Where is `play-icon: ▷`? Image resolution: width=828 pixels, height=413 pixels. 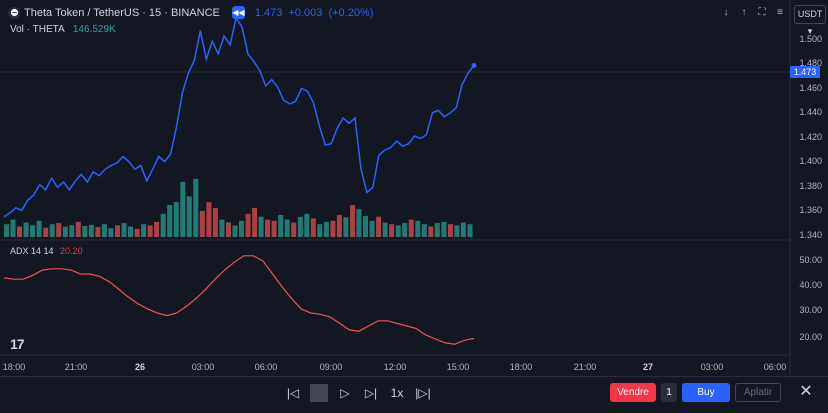
play-icon: ▷ is located at coordinates (345, 393).